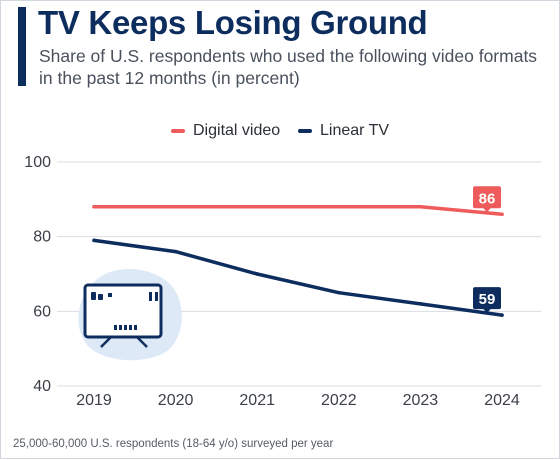 This screenshot has height=460, width=560. I want to click on end-label-text-digital-video: 86, so click(487, 198).